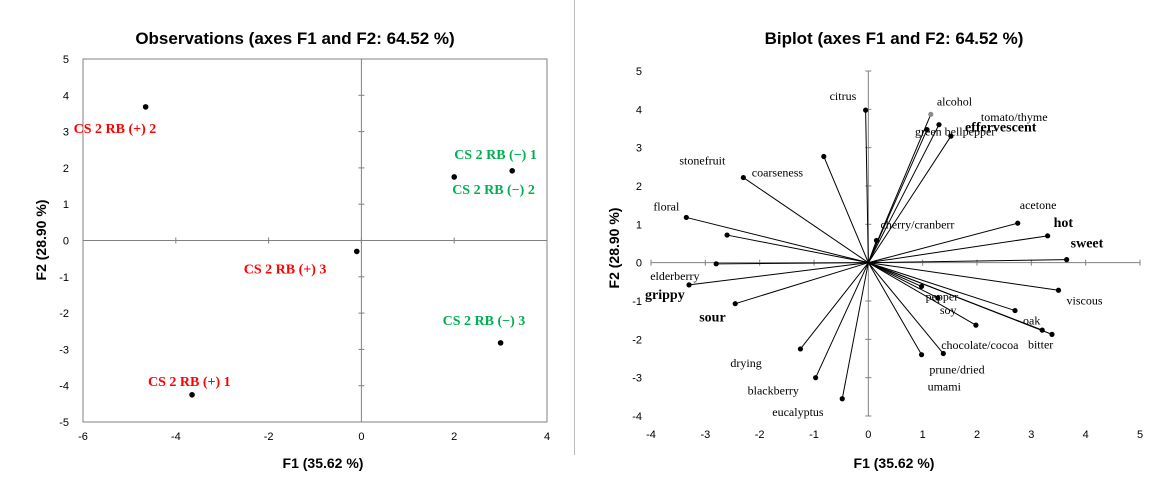 The image size is (1150, 488). Describe the element at coordinates (547, 437) in the screenshot. I see `x-tick-label: 4` at that location.